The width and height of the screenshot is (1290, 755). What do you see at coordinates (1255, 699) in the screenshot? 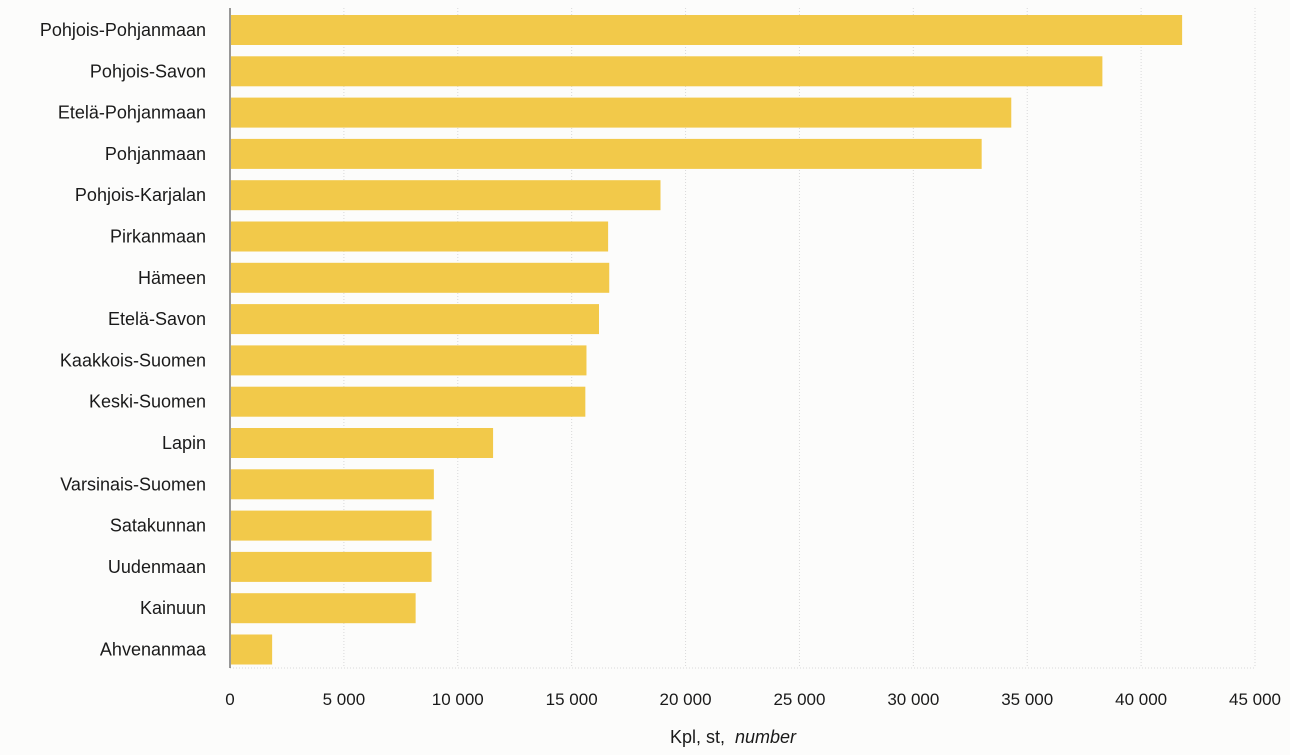
I see `x-tick-label: 45 000` at bounding box center [1255, 699].